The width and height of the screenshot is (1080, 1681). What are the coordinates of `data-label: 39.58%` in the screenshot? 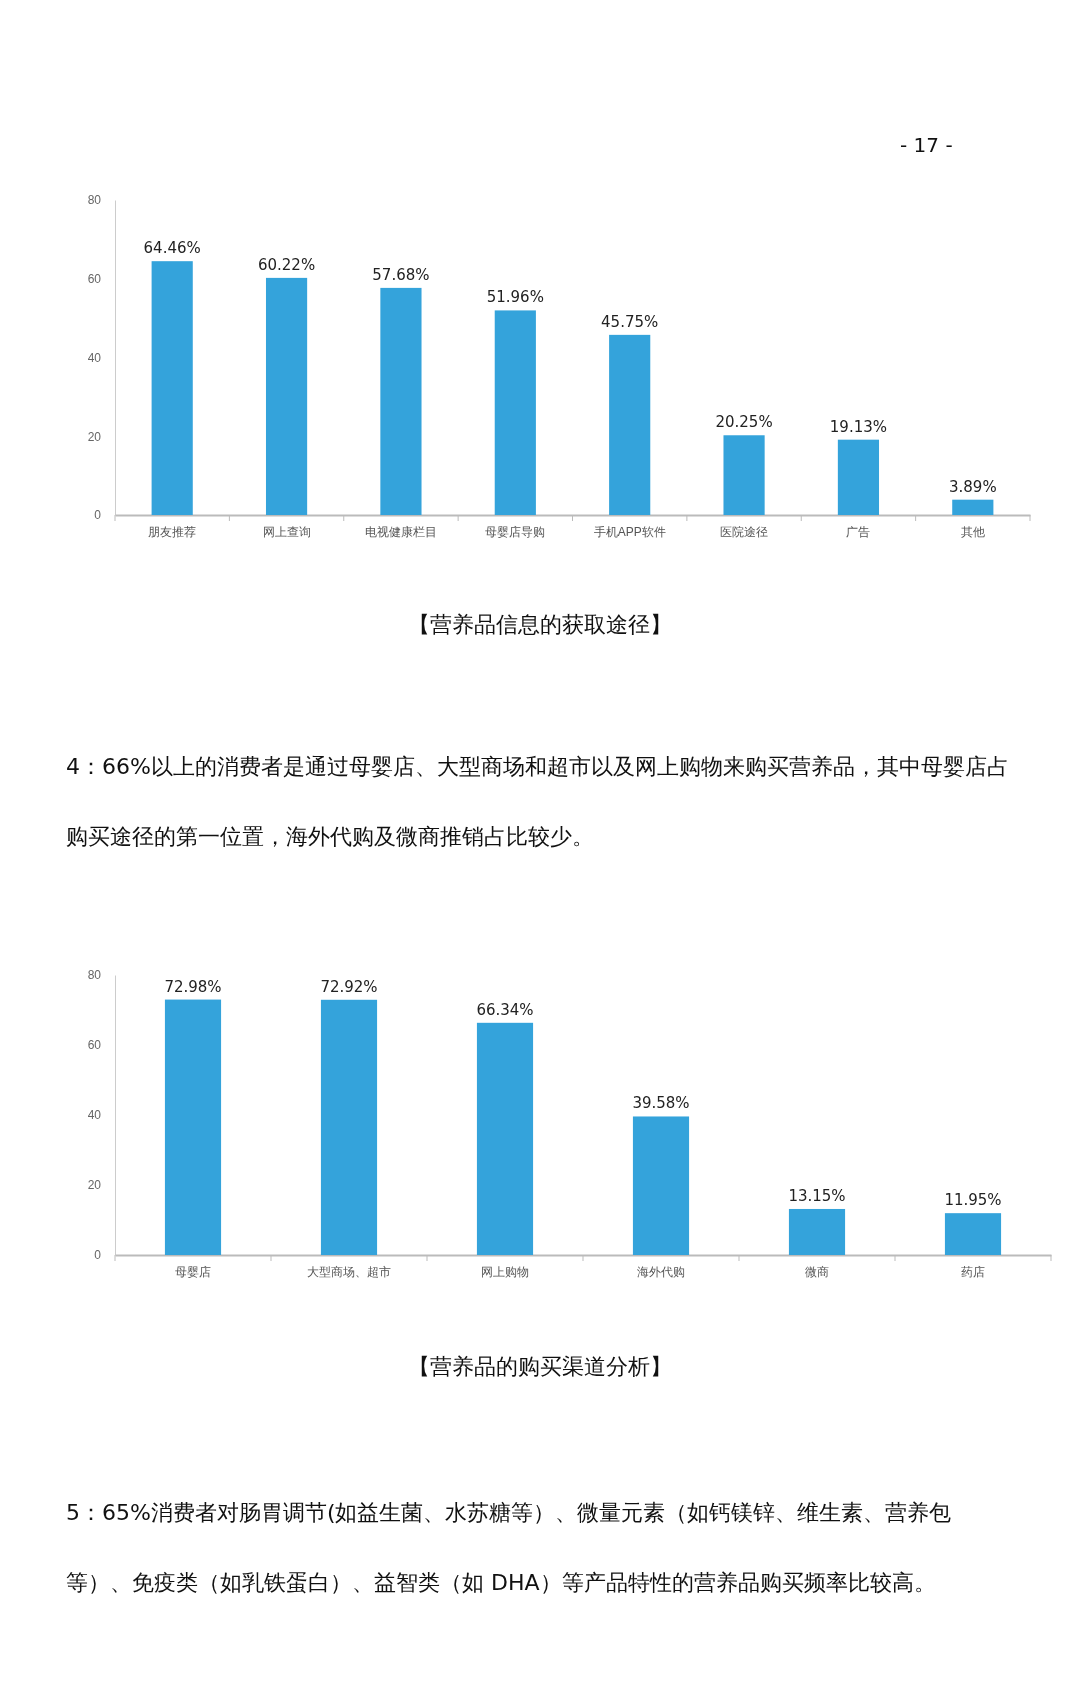 It's located at (661, 1103).